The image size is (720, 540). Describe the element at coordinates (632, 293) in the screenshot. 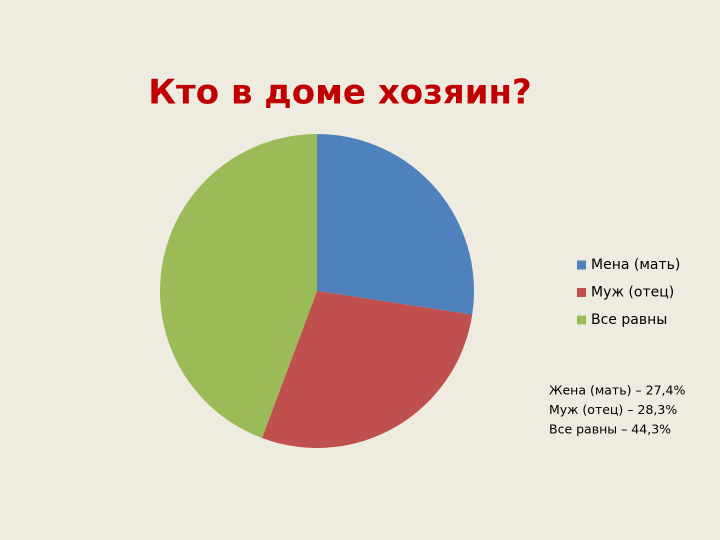

I see `legend-label: Муж (отец)` at that location.